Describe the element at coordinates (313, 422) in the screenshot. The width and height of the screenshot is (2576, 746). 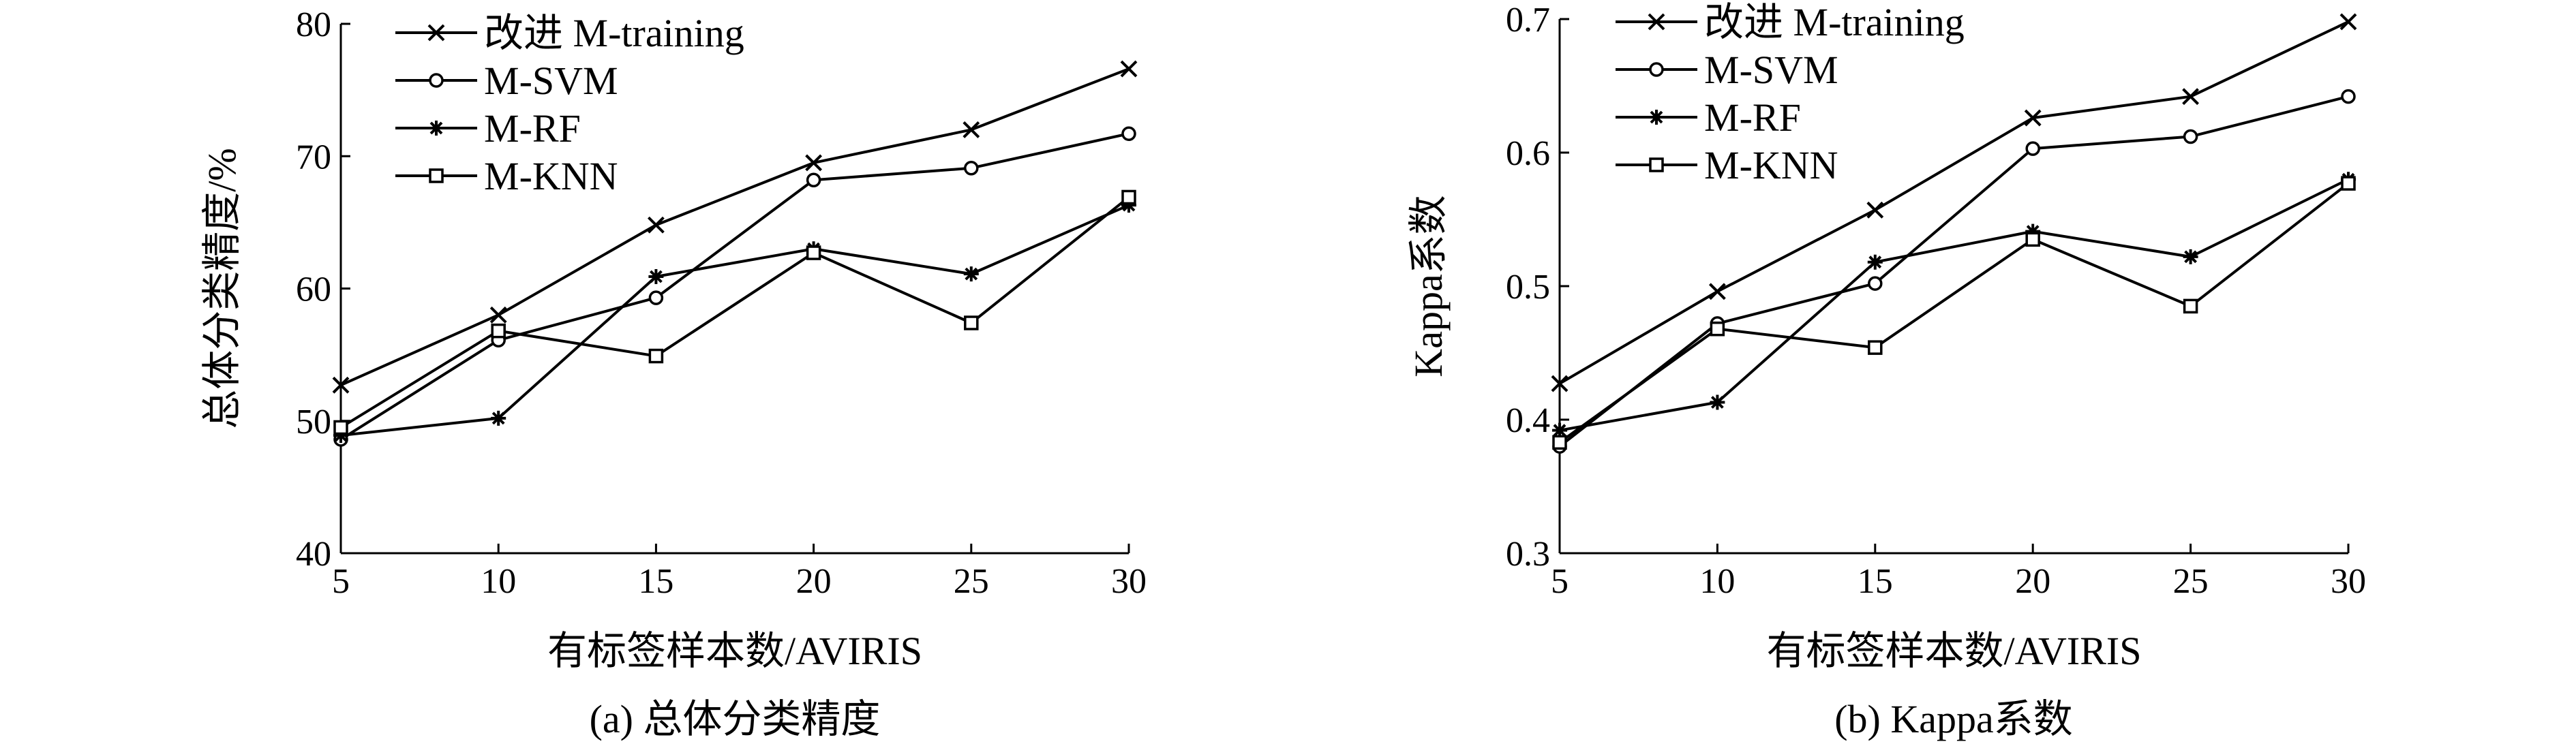
I see `y-tick-label: 50` at that location.